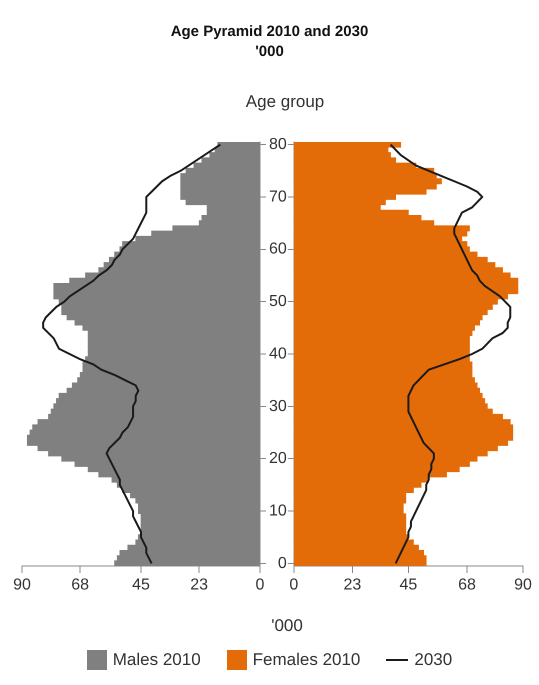 This screenshot has width=539, height=685. Describe the element at coordinates (278, 301) in the screenshot. I see `y-tick-label: 50` at that location.